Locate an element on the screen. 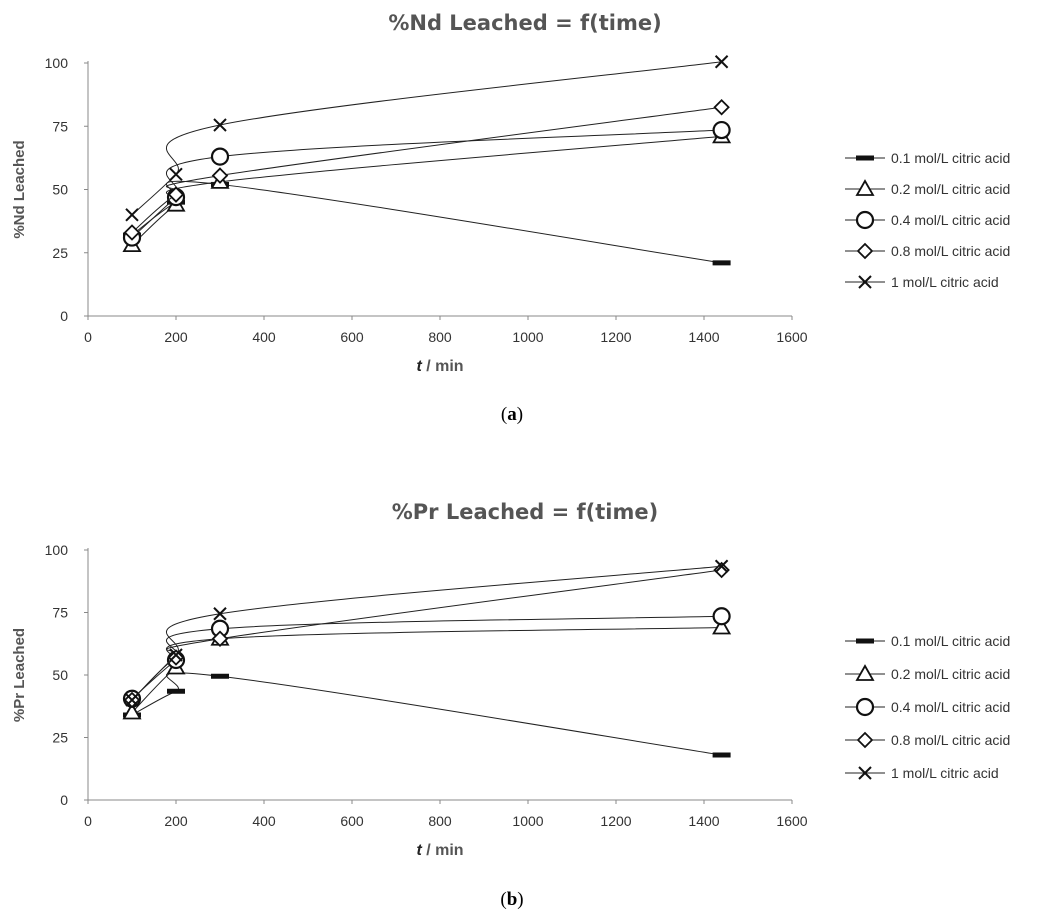 The height and width of the screenshot is (917, 1047). y-tick-label: 0 is located at coordinates (64, 800).